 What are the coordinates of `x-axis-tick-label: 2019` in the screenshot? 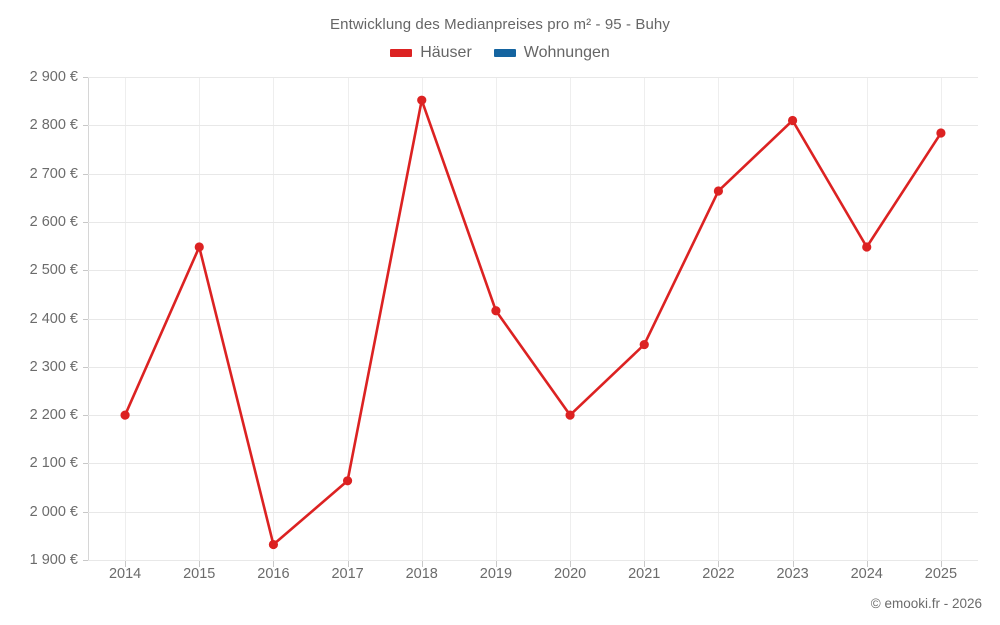 It's located at (496, 574).